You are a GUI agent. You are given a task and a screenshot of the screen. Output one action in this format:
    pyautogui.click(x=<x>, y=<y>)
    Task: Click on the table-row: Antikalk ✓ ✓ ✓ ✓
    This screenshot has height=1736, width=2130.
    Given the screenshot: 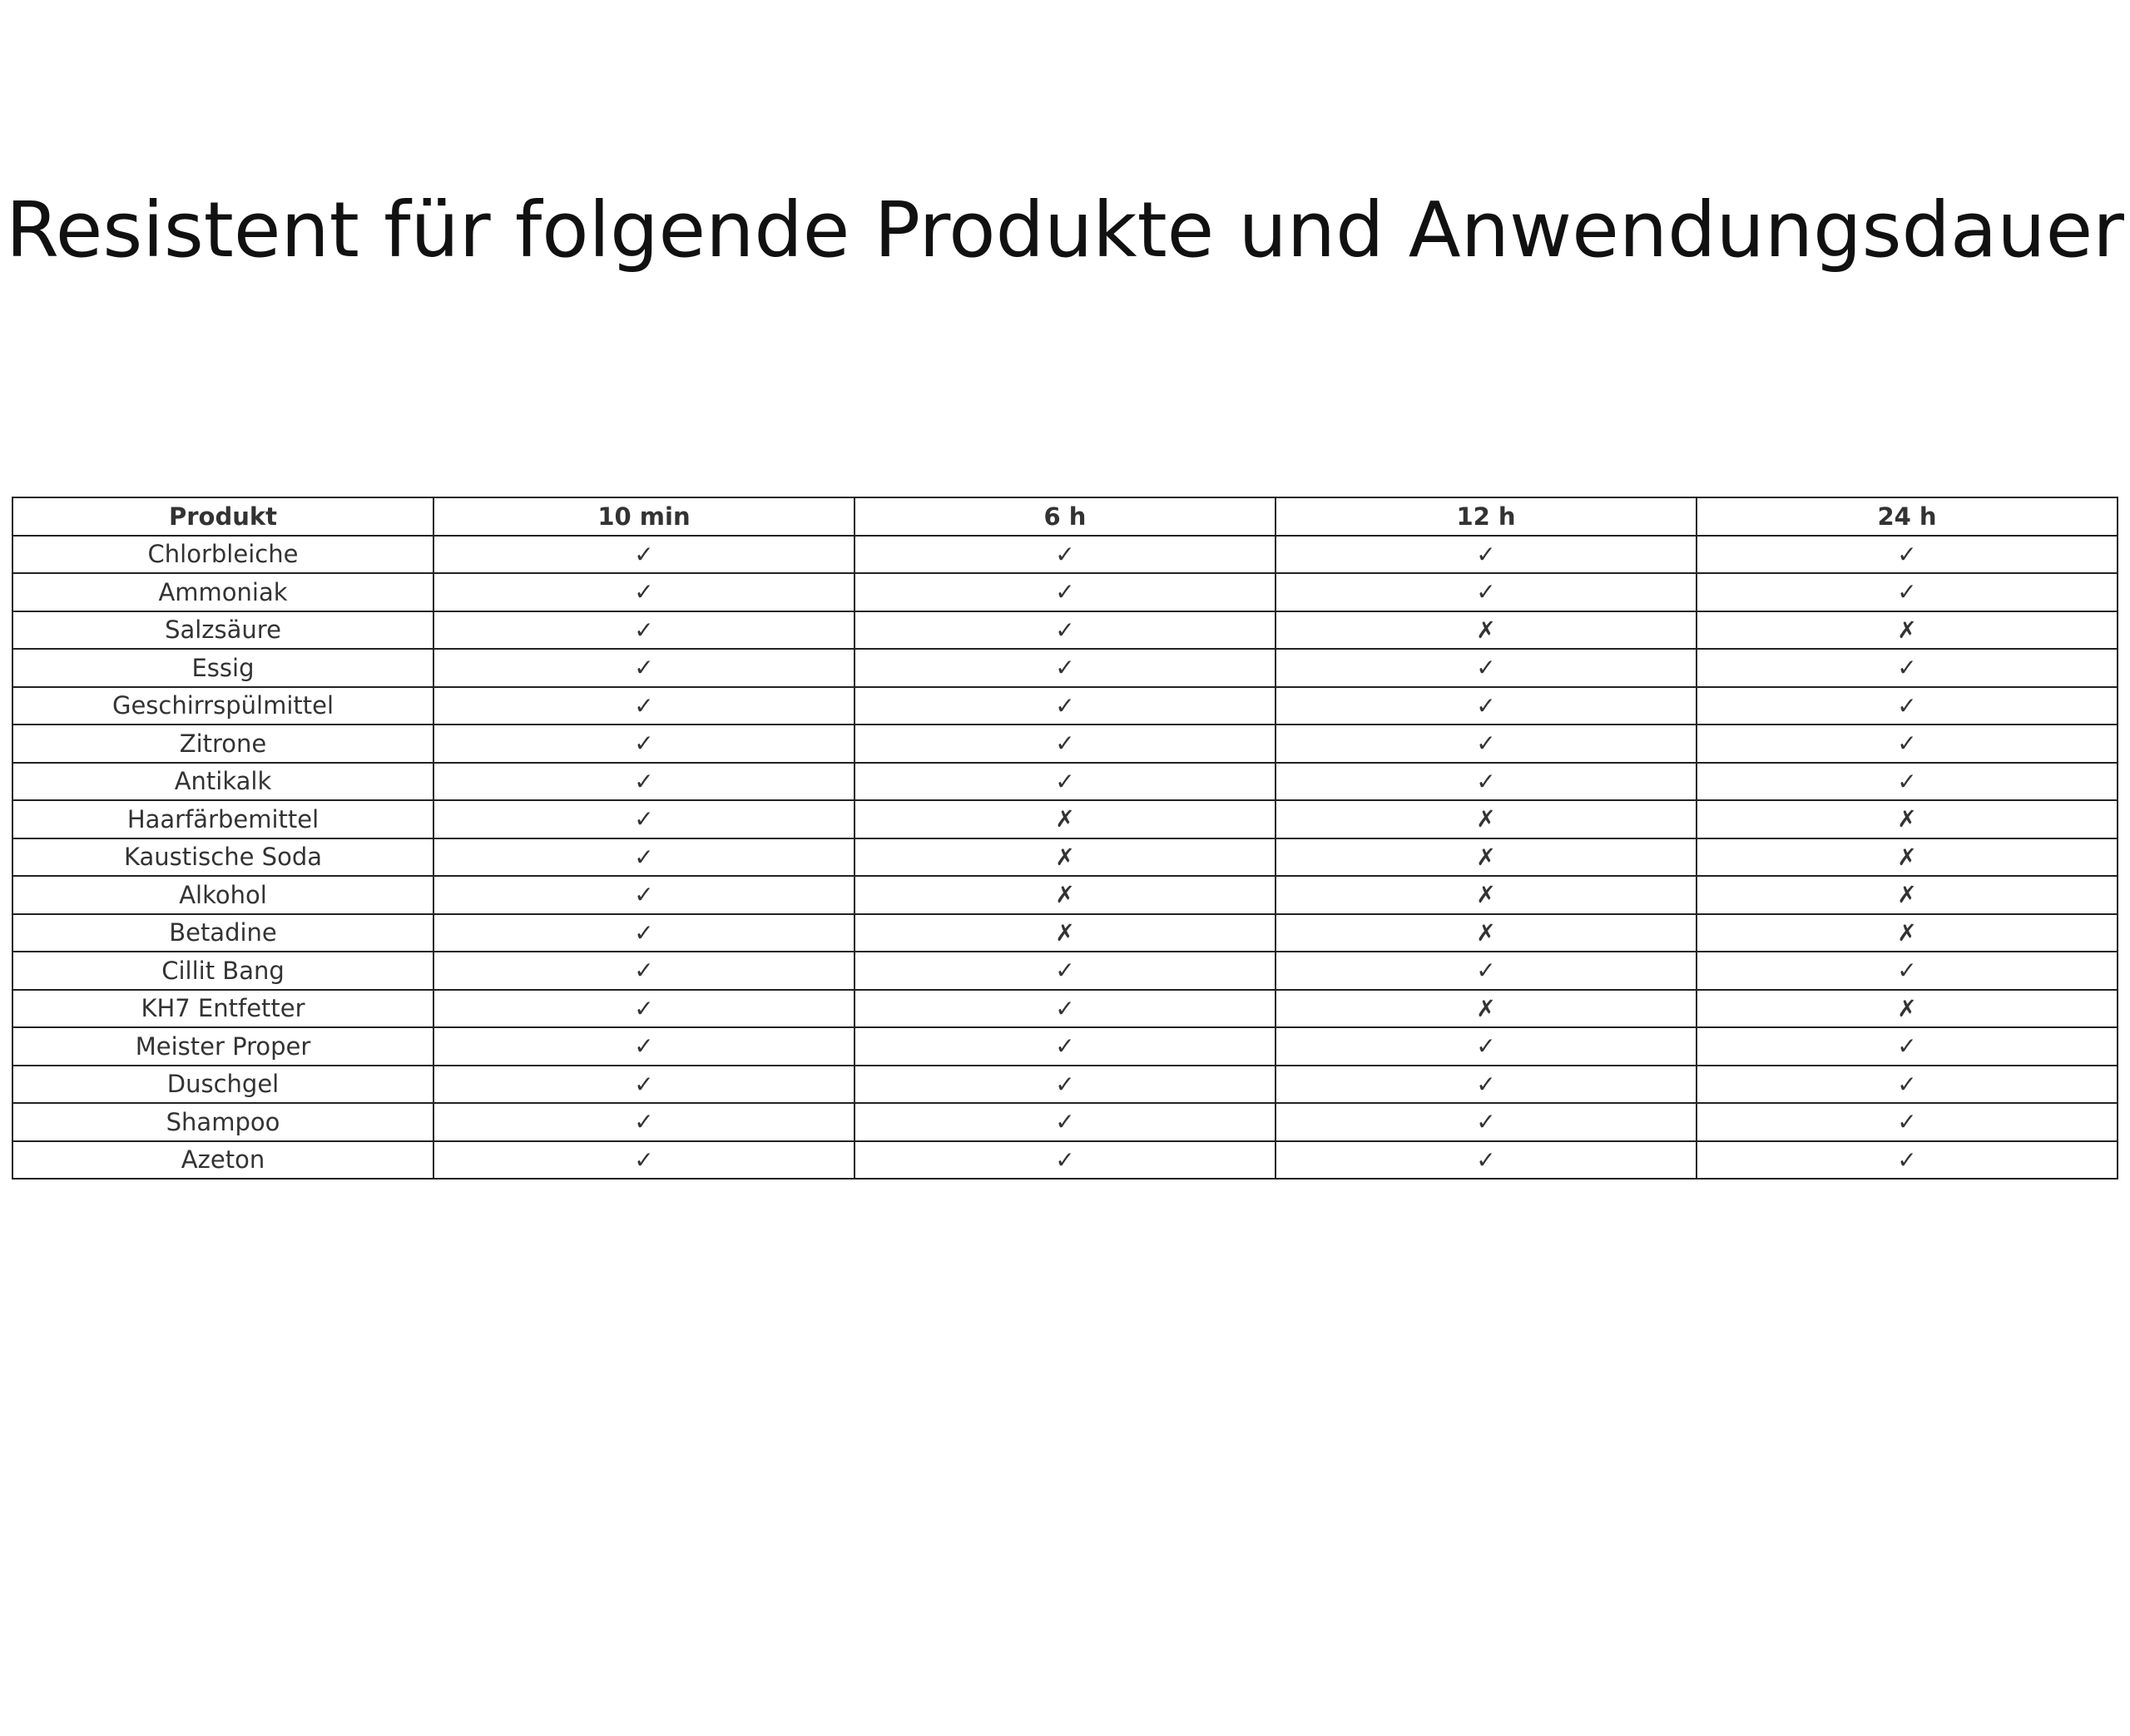 What is the action you would take?
    pyautogui.click(x=1065, y=781)
    